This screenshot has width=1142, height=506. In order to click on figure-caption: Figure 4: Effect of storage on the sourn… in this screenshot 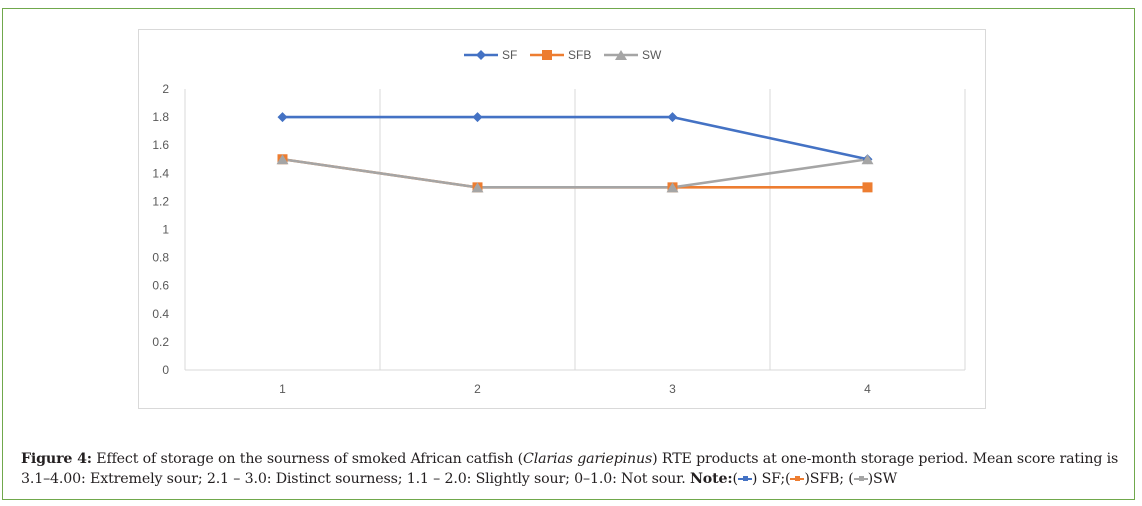, I will do `click(571, 469)`.